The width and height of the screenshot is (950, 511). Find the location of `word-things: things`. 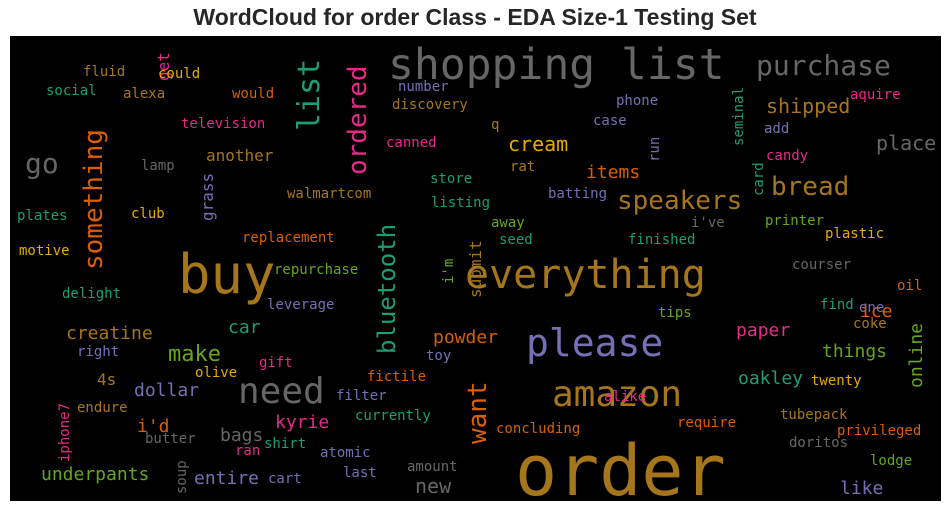

word-things: things is located at coordinates (855, 351).